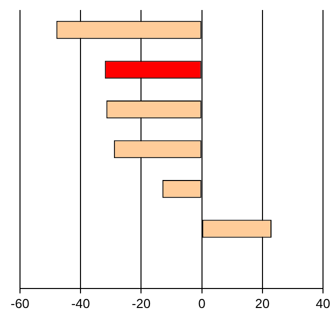 This screenshot has width=335, height=329. What do you see at coordinates (202, 303) in the screenshot?
I see `x-tick-label: 0` at bounding box center [202, 303].